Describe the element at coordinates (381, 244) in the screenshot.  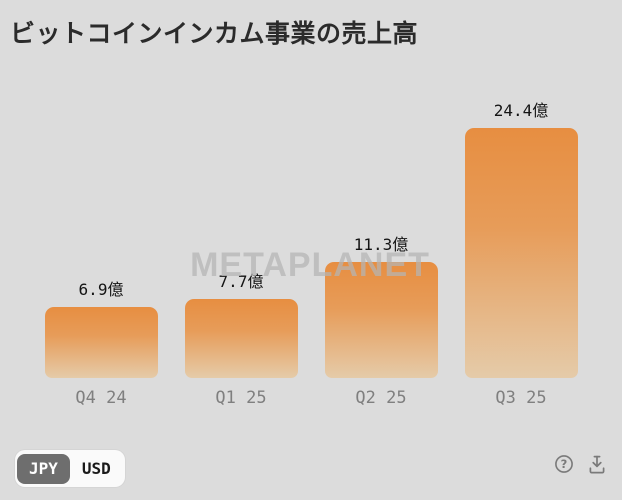
I see `bar-value-label: 11.3億` at that location.